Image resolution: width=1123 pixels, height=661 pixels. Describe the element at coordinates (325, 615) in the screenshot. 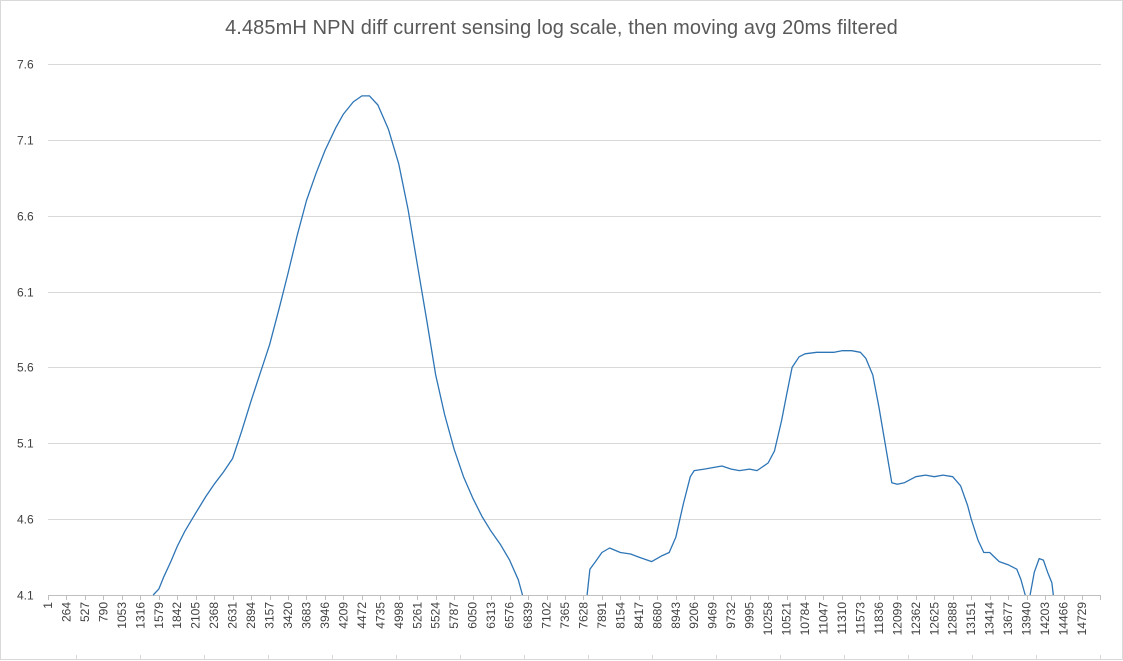

I see `x-tick-label: 3946` at that location.